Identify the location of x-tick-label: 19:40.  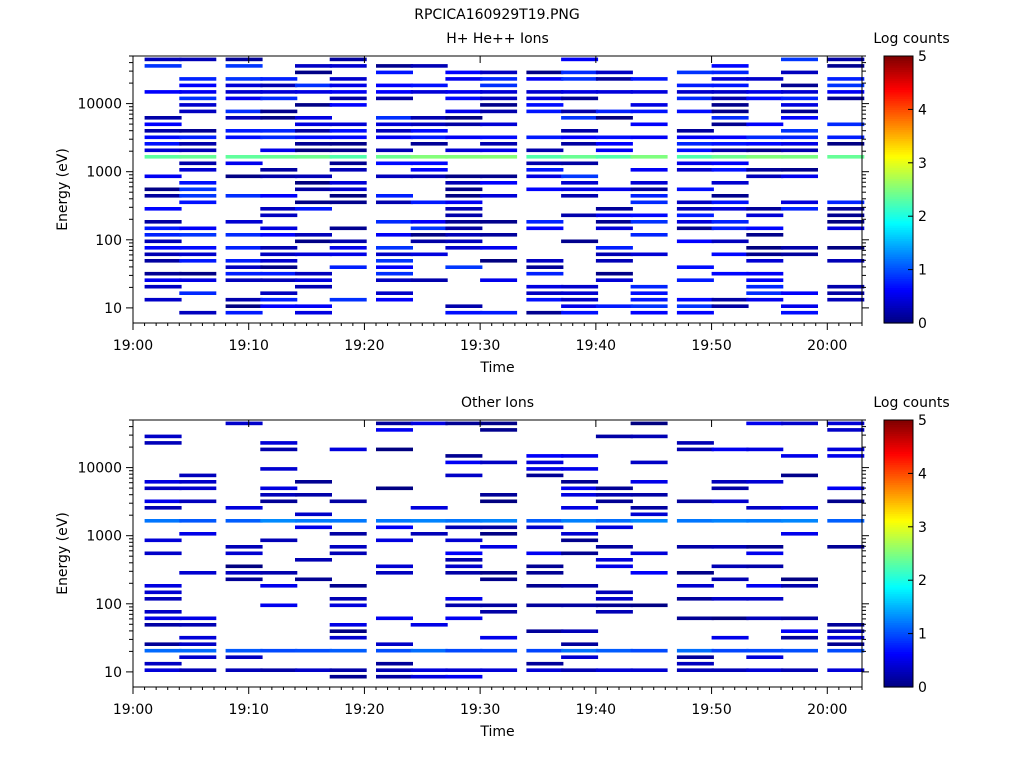
(596, 346).